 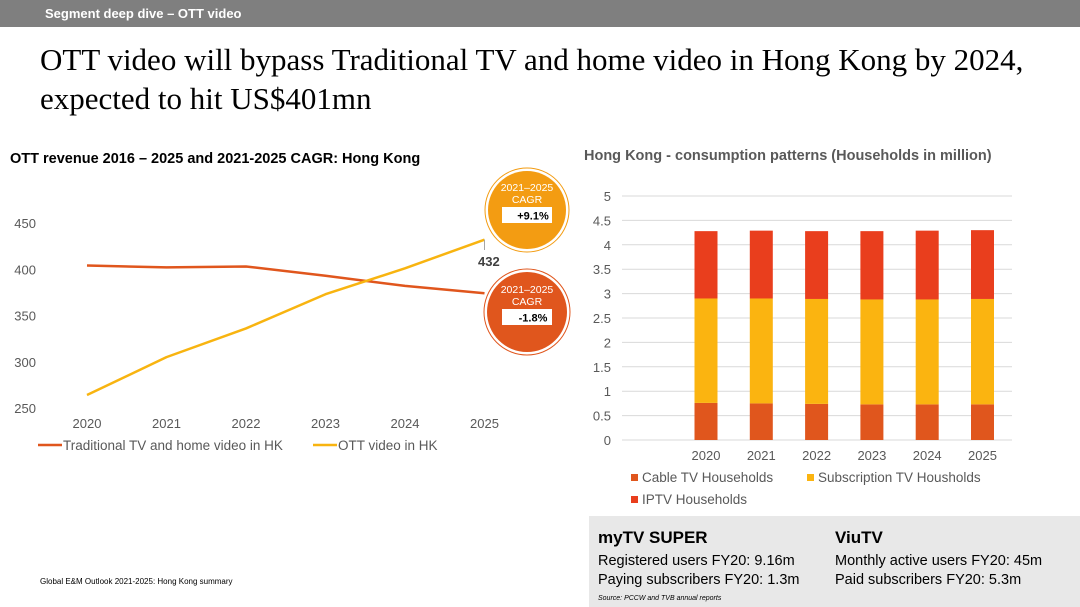 I want to click on line-y-tick-label: 250, so click(x=25, y=408).